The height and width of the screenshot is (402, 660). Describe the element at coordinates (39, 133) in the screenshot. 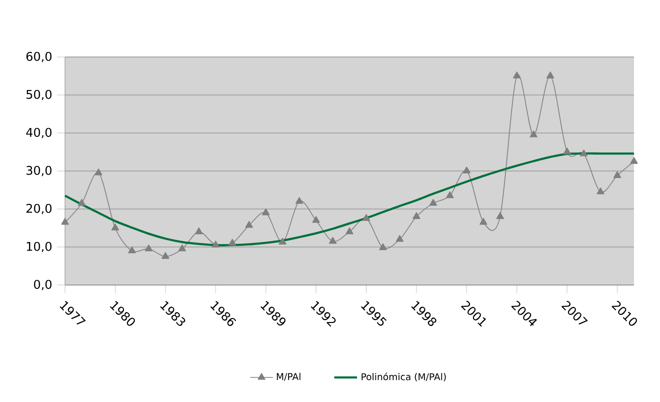

I see `y-tick-label: 40,0` at that location.